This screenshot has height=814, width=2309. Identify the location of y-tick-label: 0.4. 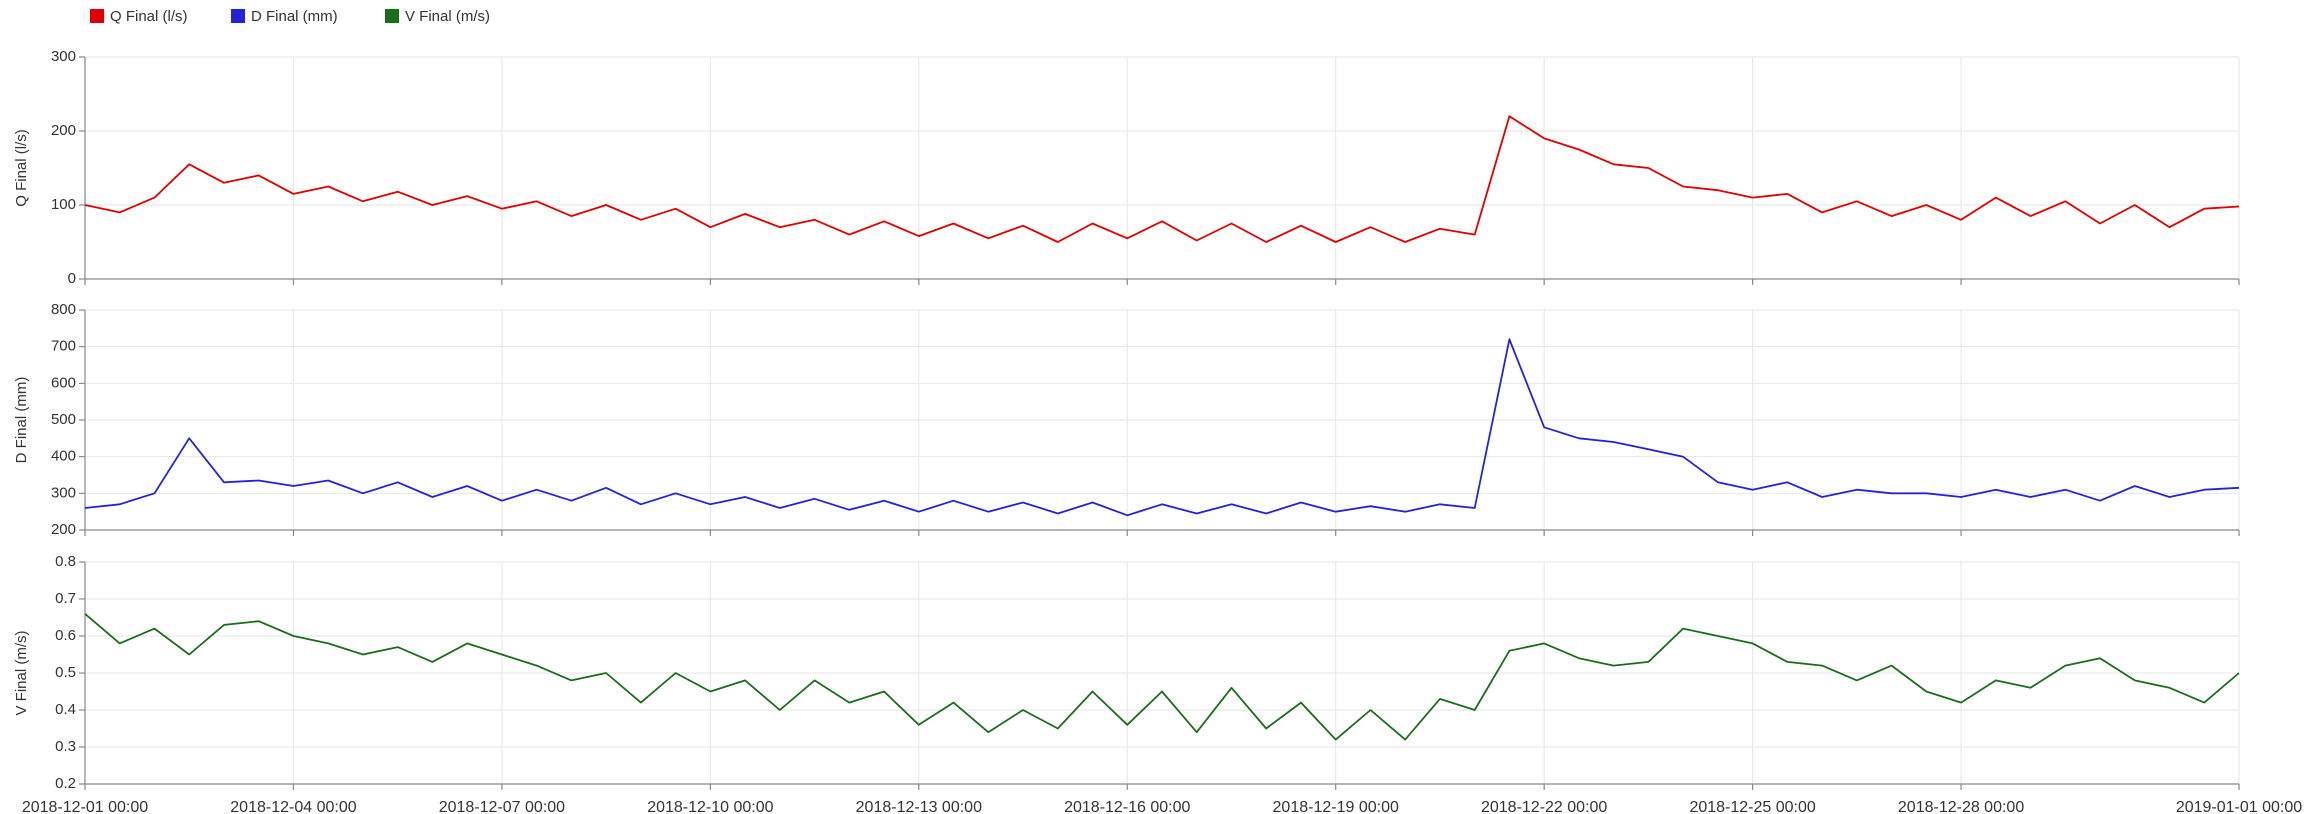
(65, 709).